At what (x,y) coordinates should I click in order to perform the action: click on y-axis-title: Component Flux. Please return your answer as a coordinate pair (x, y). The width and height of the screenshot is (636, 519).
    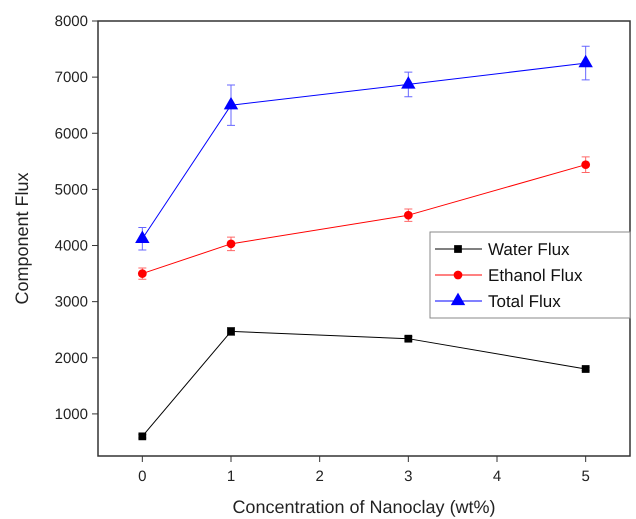
    Looking at the image, I should click on (22, 238).